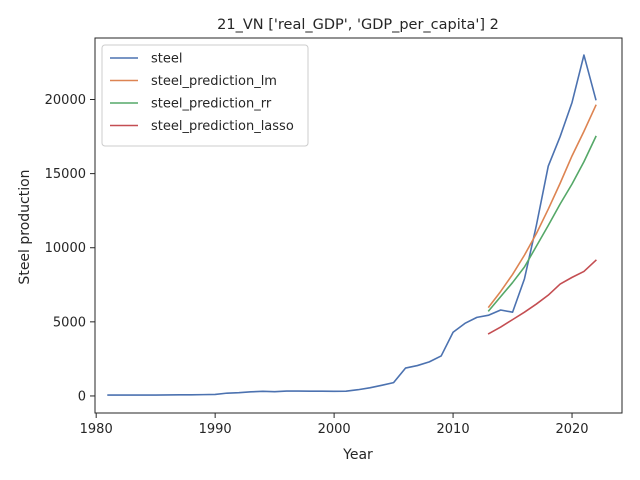 The image size is (640, 480). I want to click on legend-label: steel, so click(166, 59).